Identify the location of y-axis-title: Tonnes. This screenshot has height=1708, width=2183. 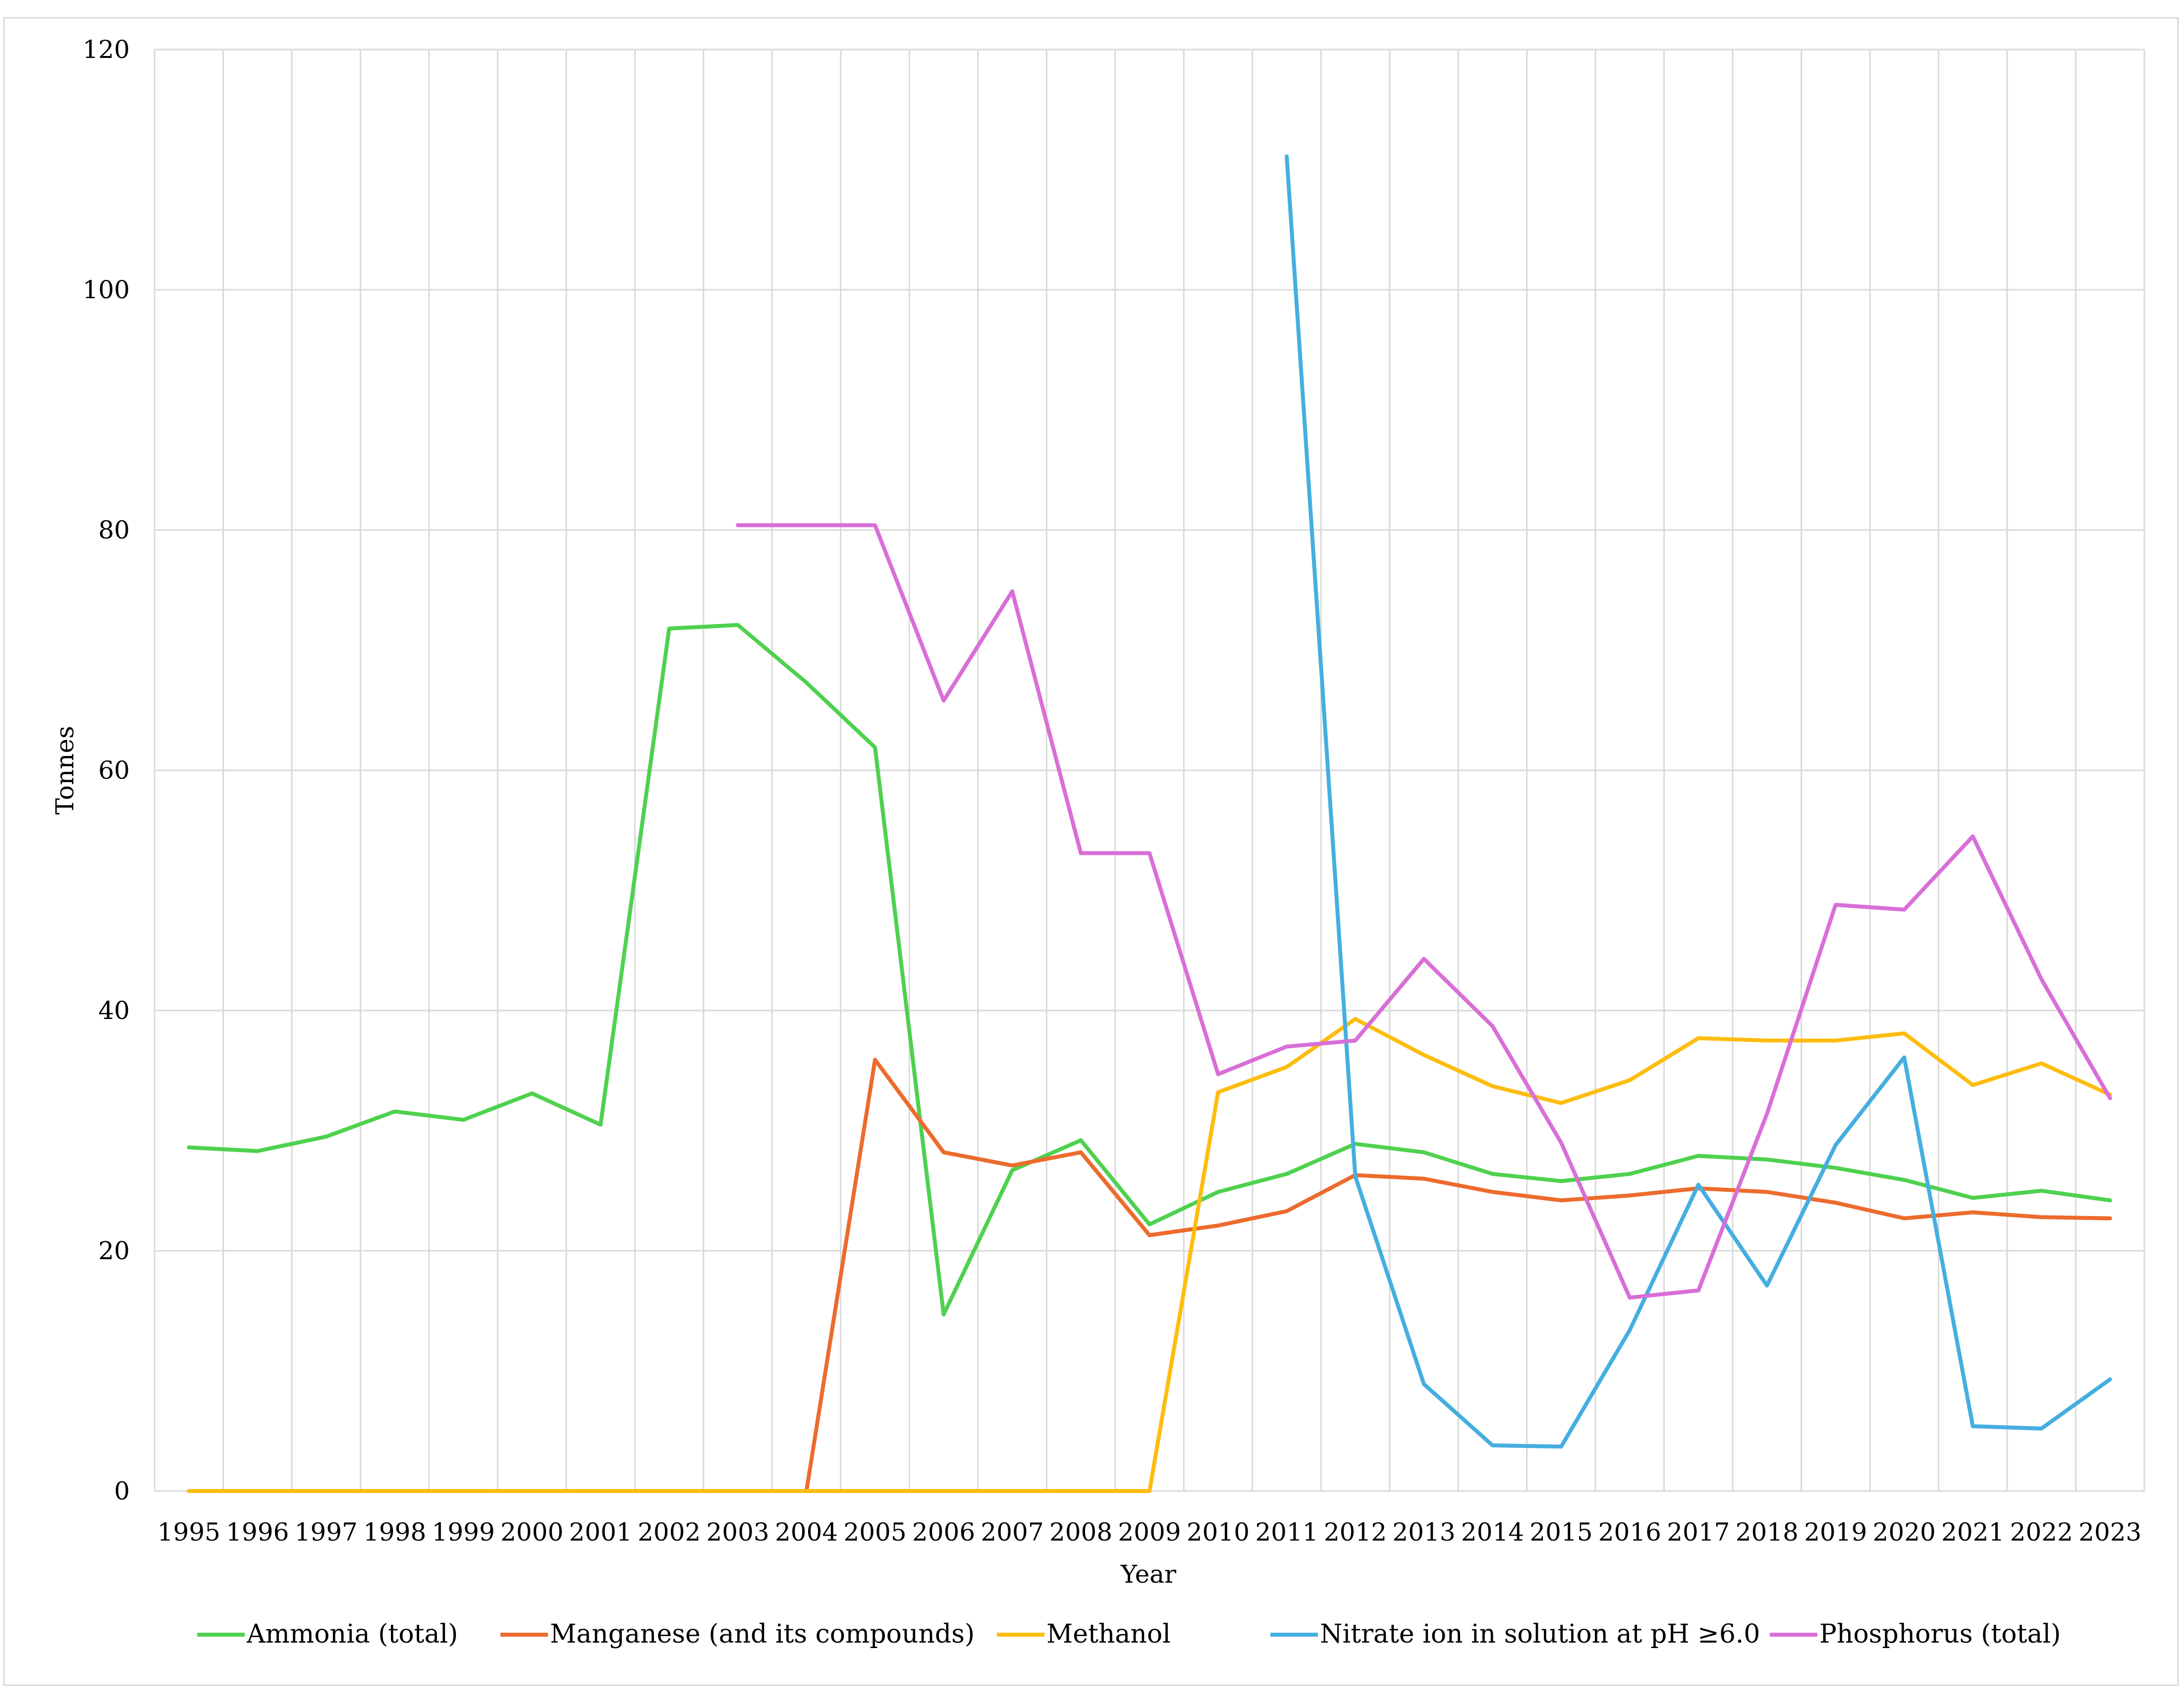
(65, 770).